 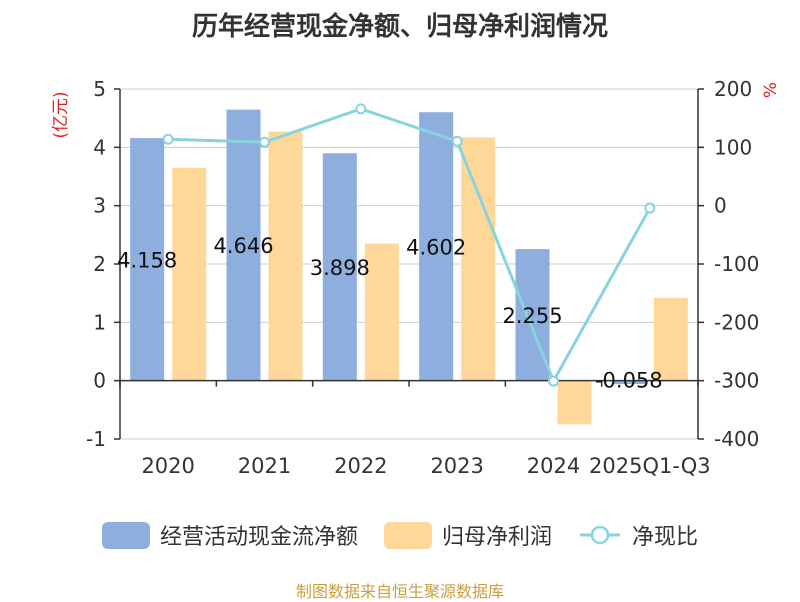 What do you see at coordinates (167, 466) in the screenshot?
I see `x-tick-label: 2020` at bounding box center [167, 466].